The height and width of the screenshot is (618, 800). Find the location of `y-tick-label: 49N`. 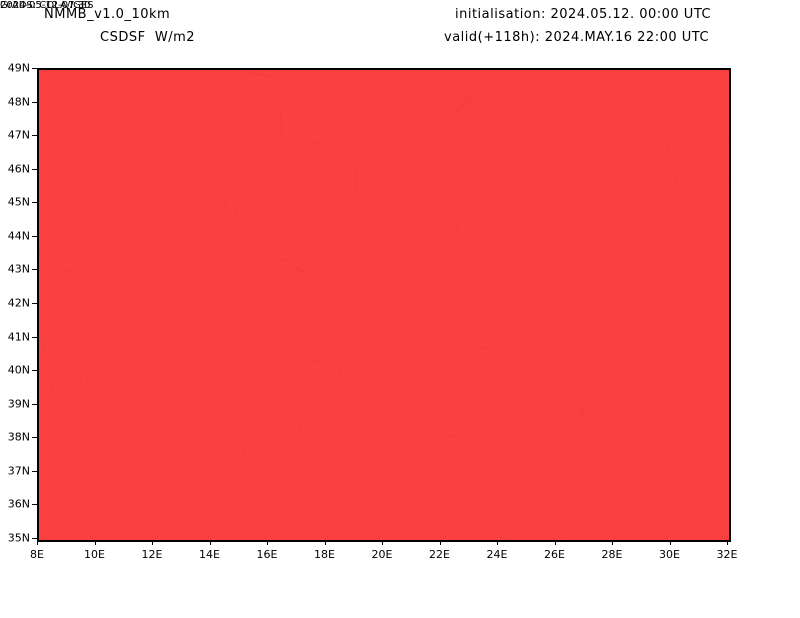

y-tick-label: 49N is located at coordinates (18, 68).